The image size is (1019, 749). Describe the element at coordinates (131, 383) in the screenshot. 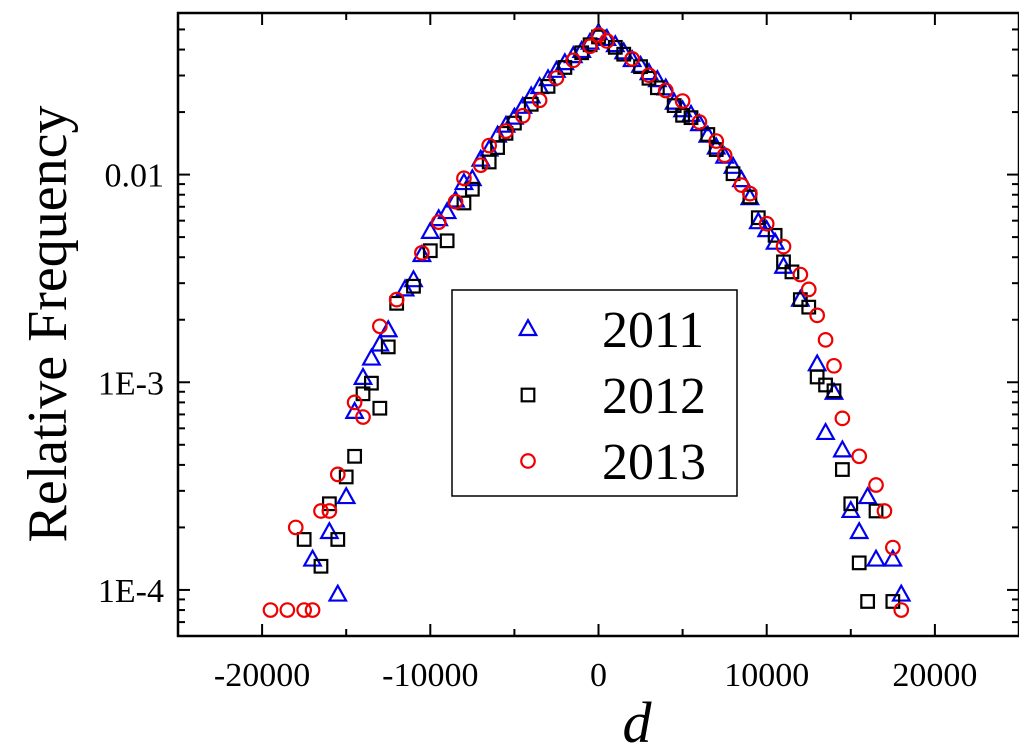

I see `y-tick-label: 1E-3` at that location.